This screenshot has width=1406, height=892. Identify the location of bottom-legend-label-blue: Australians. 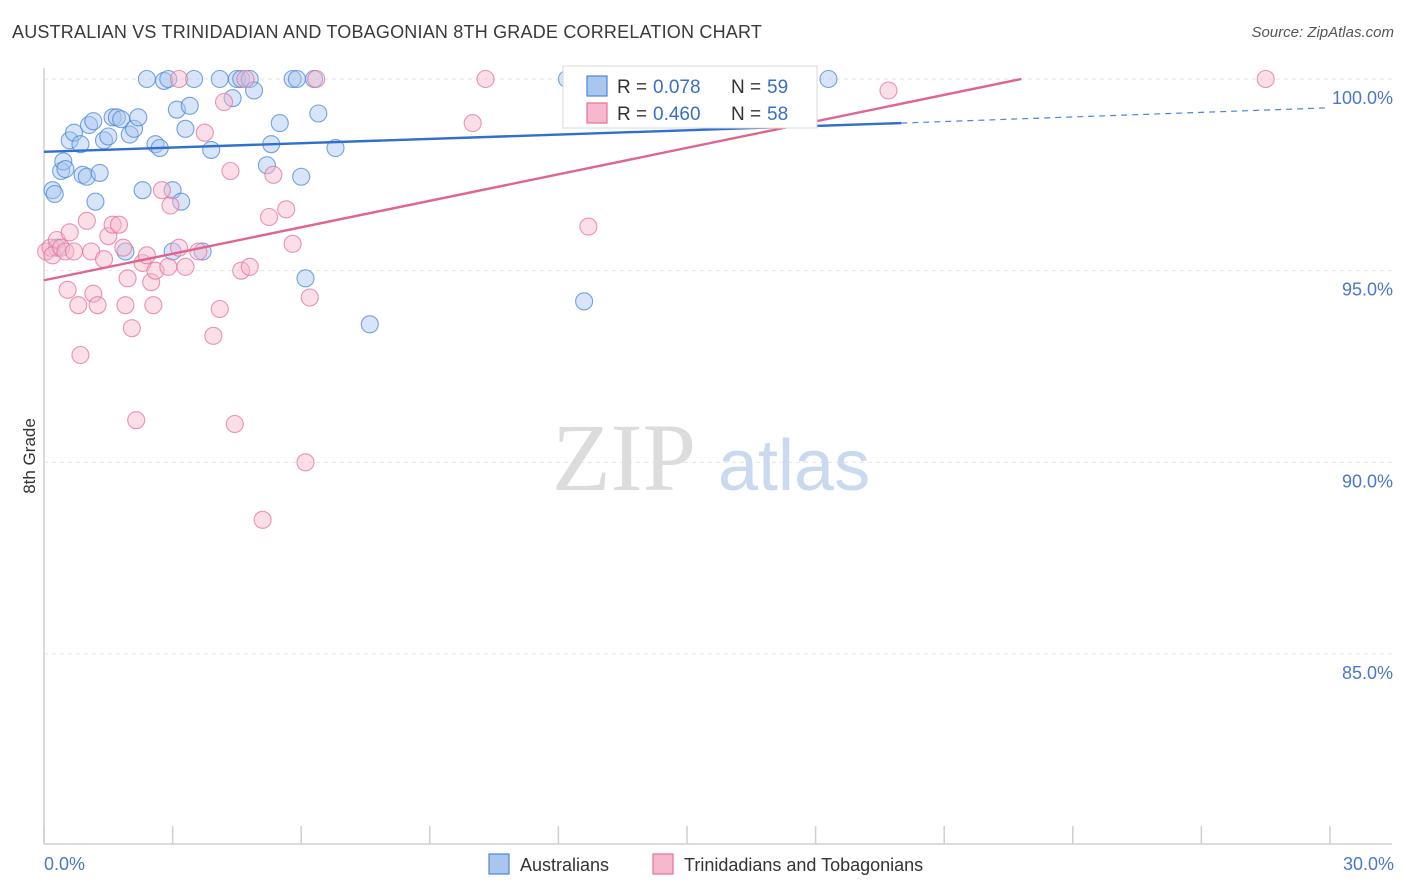
(564, 865).